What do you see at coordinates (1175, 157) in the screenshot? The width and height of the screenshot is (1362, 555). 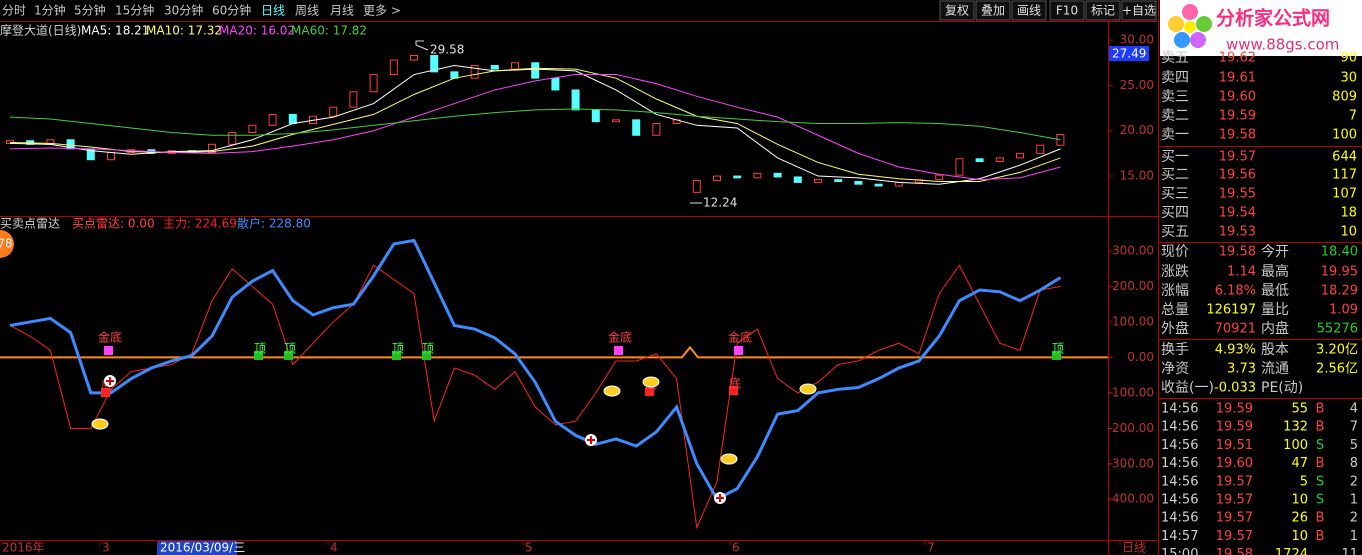 I see `book-side: 买一` at bounding box center [1175, 157].